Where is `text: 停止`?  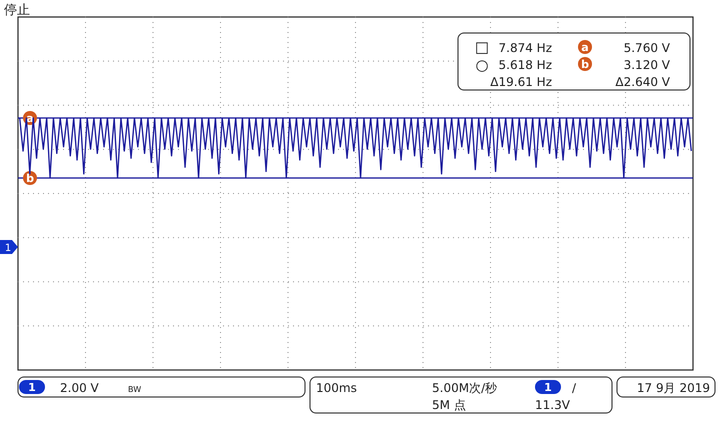
text: 停止 is located at coordinates (17, 10).